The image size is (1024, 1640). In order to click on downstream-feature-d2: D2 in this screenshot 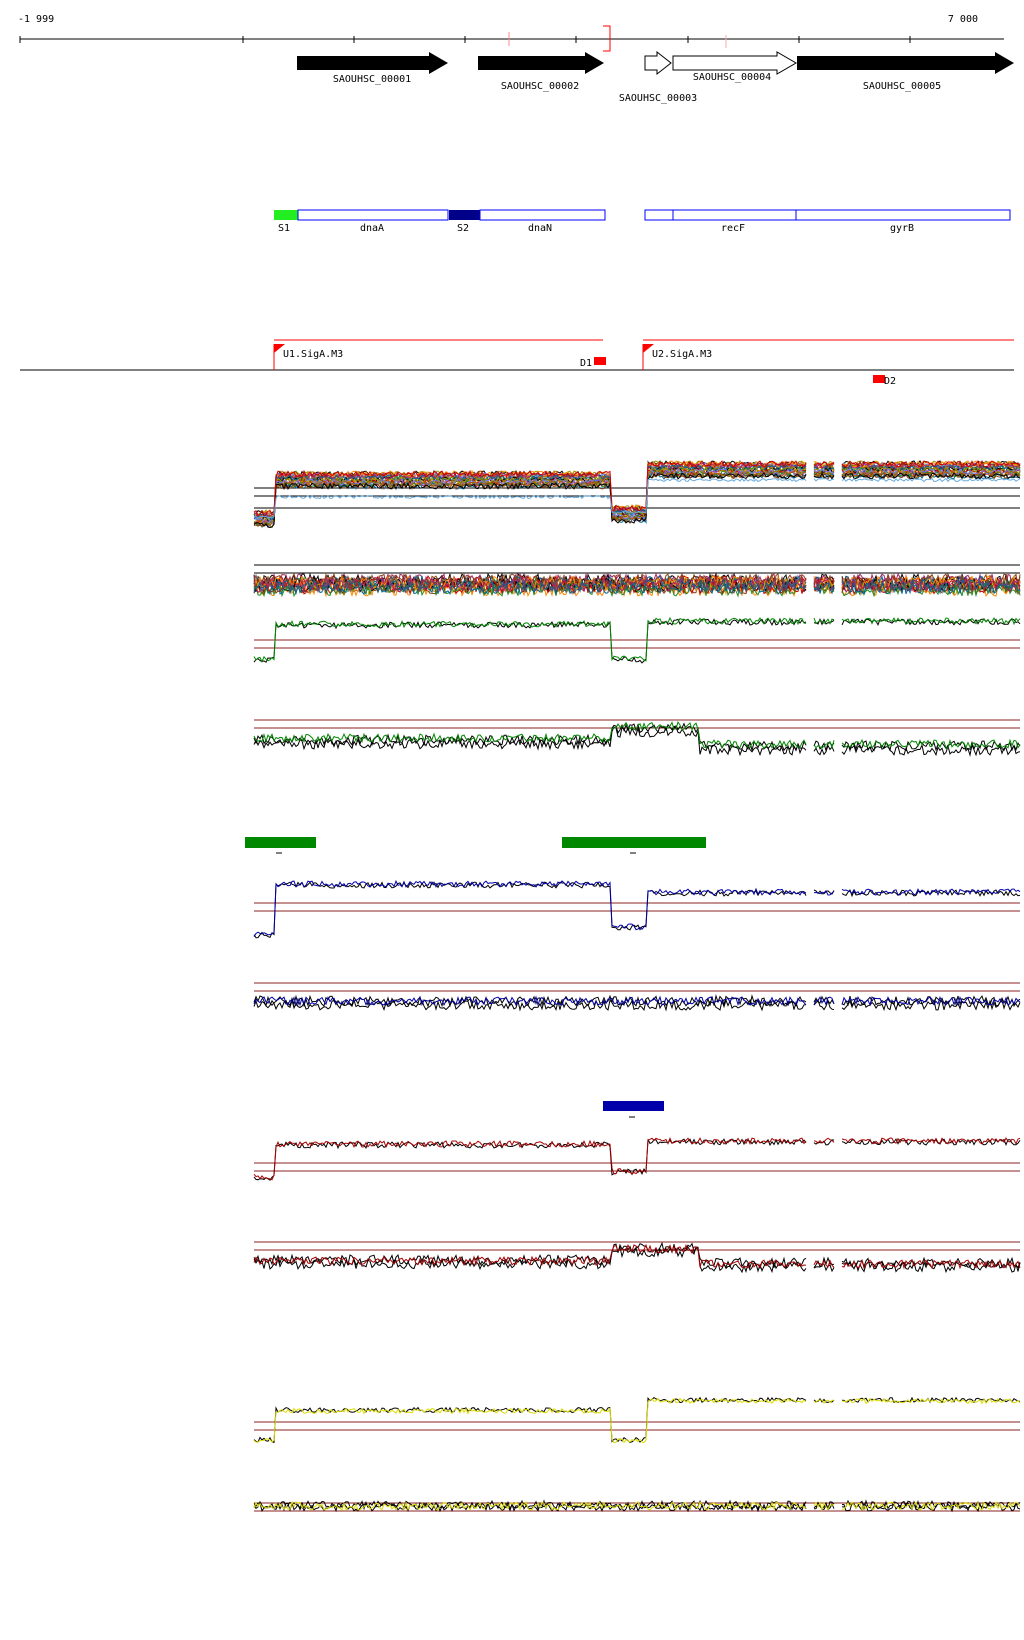, I will do `click(884, 381)`.